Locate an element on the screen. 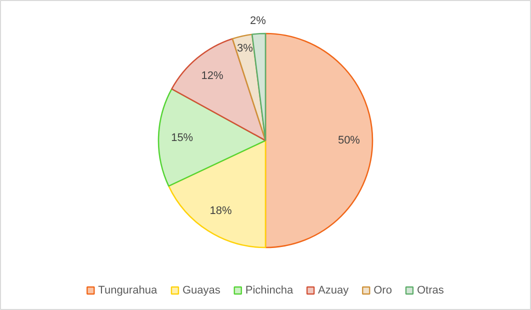  legend-label: Otras is located at coordinates (430, 290).